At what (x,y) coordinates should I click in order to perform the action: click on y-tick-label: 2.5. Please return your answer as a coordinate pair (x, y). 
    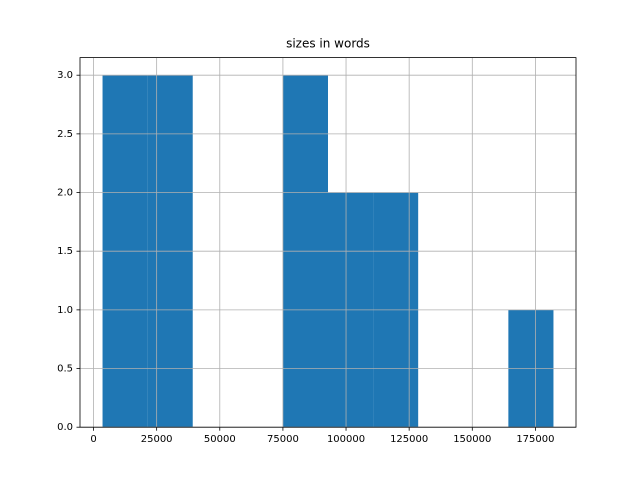
    Looking at the image, I should click on (65, 134).